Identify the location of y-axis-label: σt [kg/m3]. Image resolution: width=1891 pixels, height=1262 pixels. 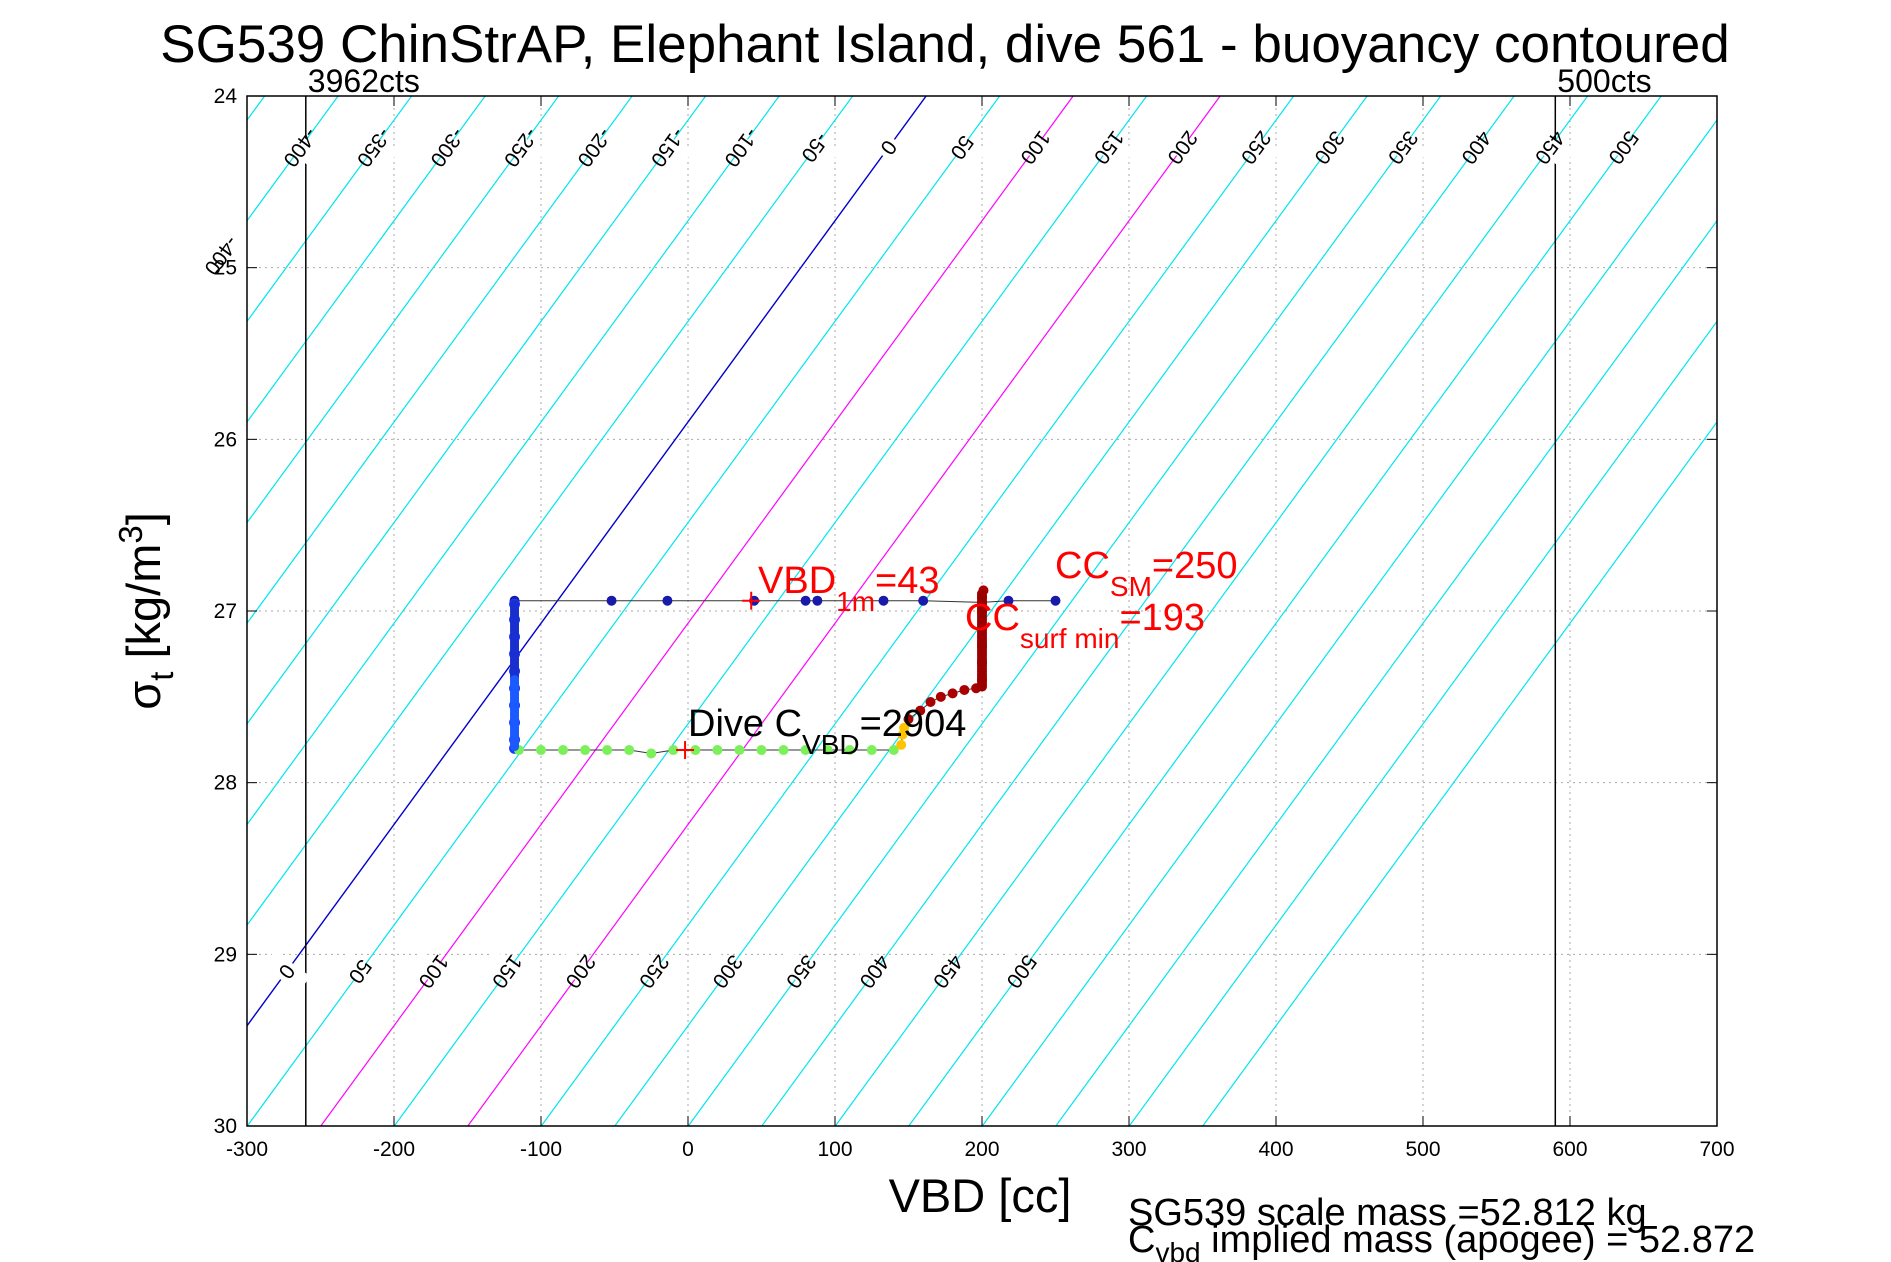
(146, 611).